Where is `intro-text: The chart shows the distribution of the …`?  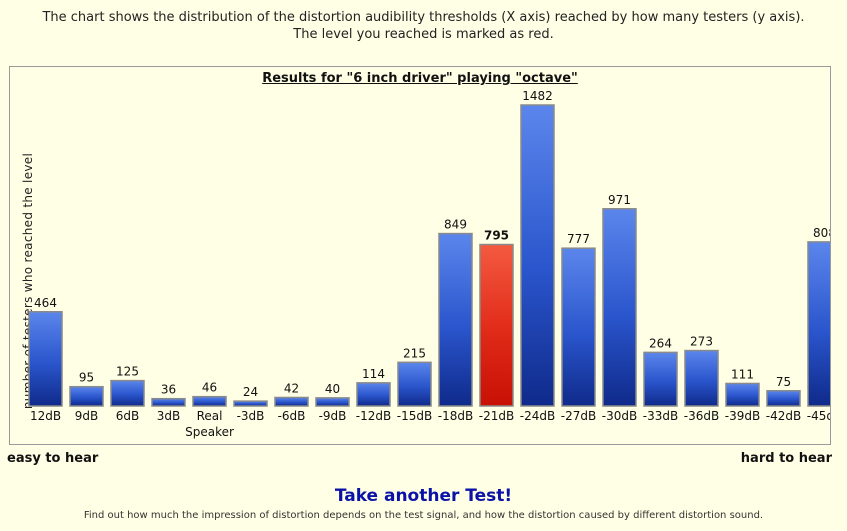
intro-text: The chart shows the distribution of the … is located at coordinates (423, 26).